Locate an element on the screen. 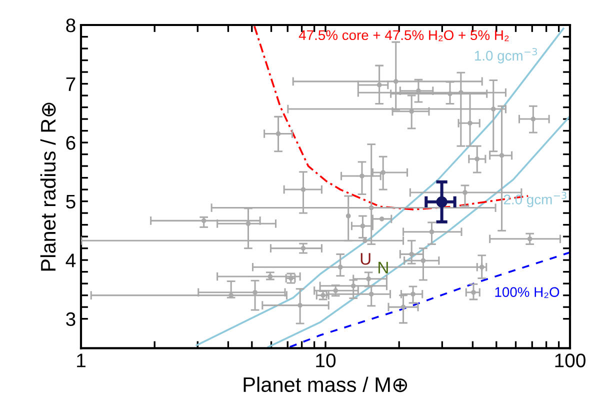 The width and height of the screenshot is (600, 417). annotation: U is located at coordinates (365, 259).